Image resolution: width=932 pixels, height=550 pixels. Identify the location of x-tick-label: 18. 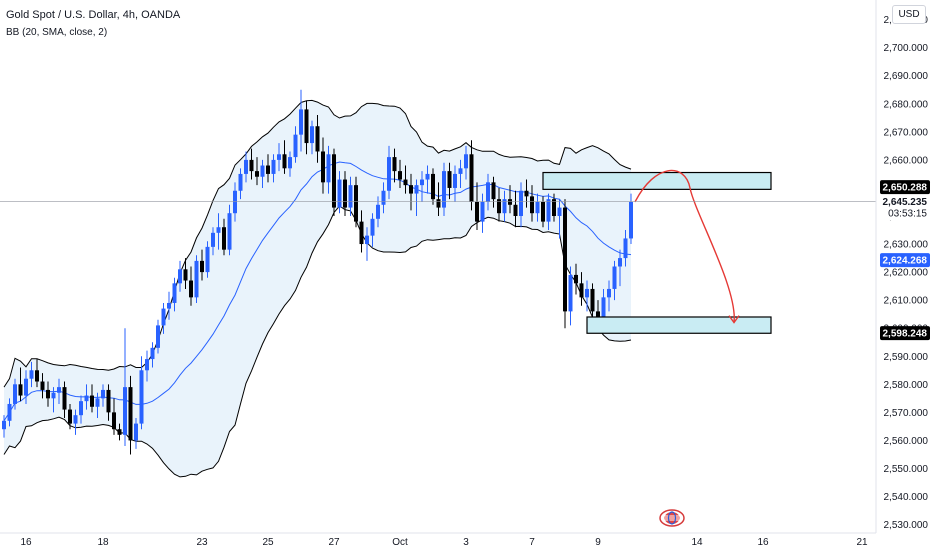
(103, 542).